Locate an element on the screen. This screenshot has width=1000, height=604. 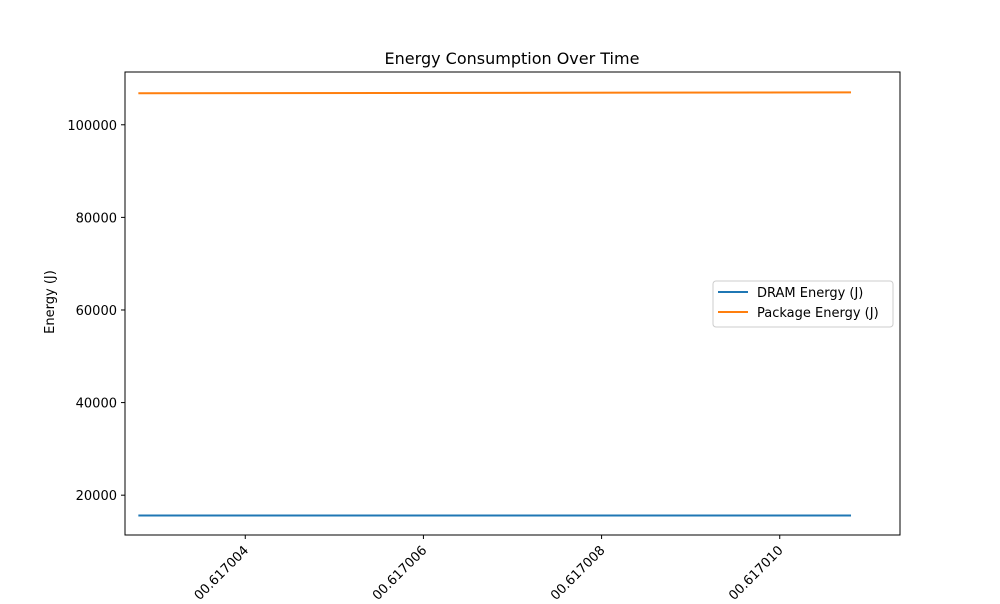
legend-label-package: Package Energy (J) is located at coordinates (818, 313).